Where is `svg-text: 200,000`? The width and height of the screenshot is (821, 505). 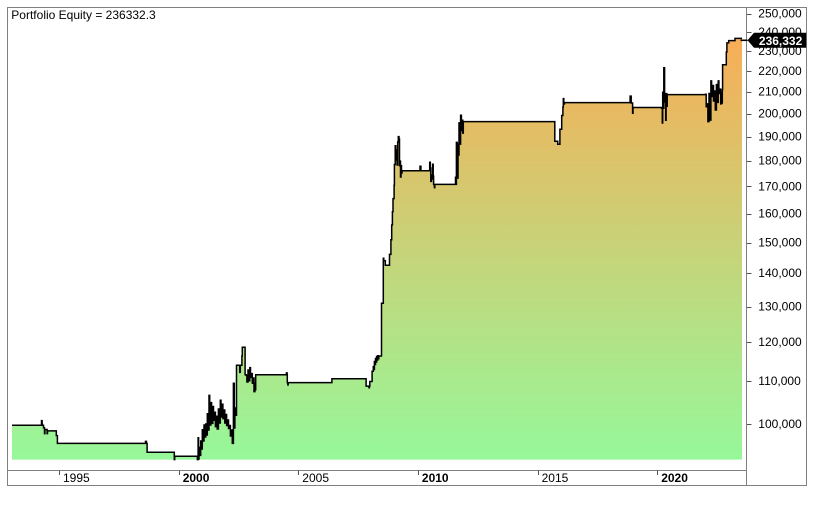 svg-text: 200,000 is located at coordinates (780, 114).